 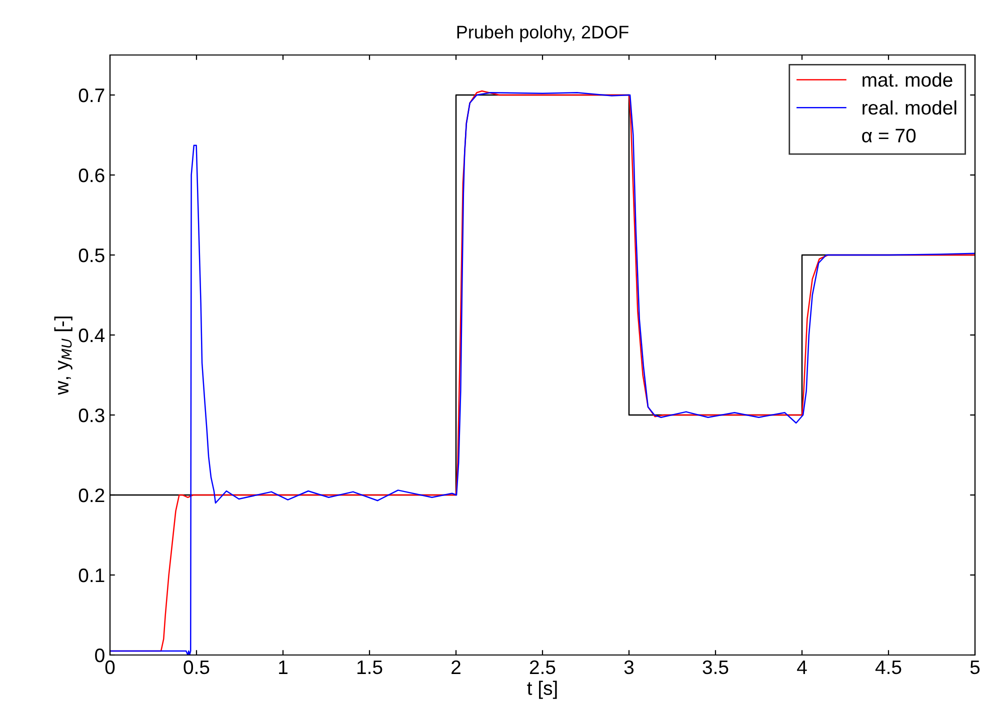 What do you see at coordinates (715, 667) in the screenshot?
I see `x-tick-label: 3.5` at bounding box center [715, 667].